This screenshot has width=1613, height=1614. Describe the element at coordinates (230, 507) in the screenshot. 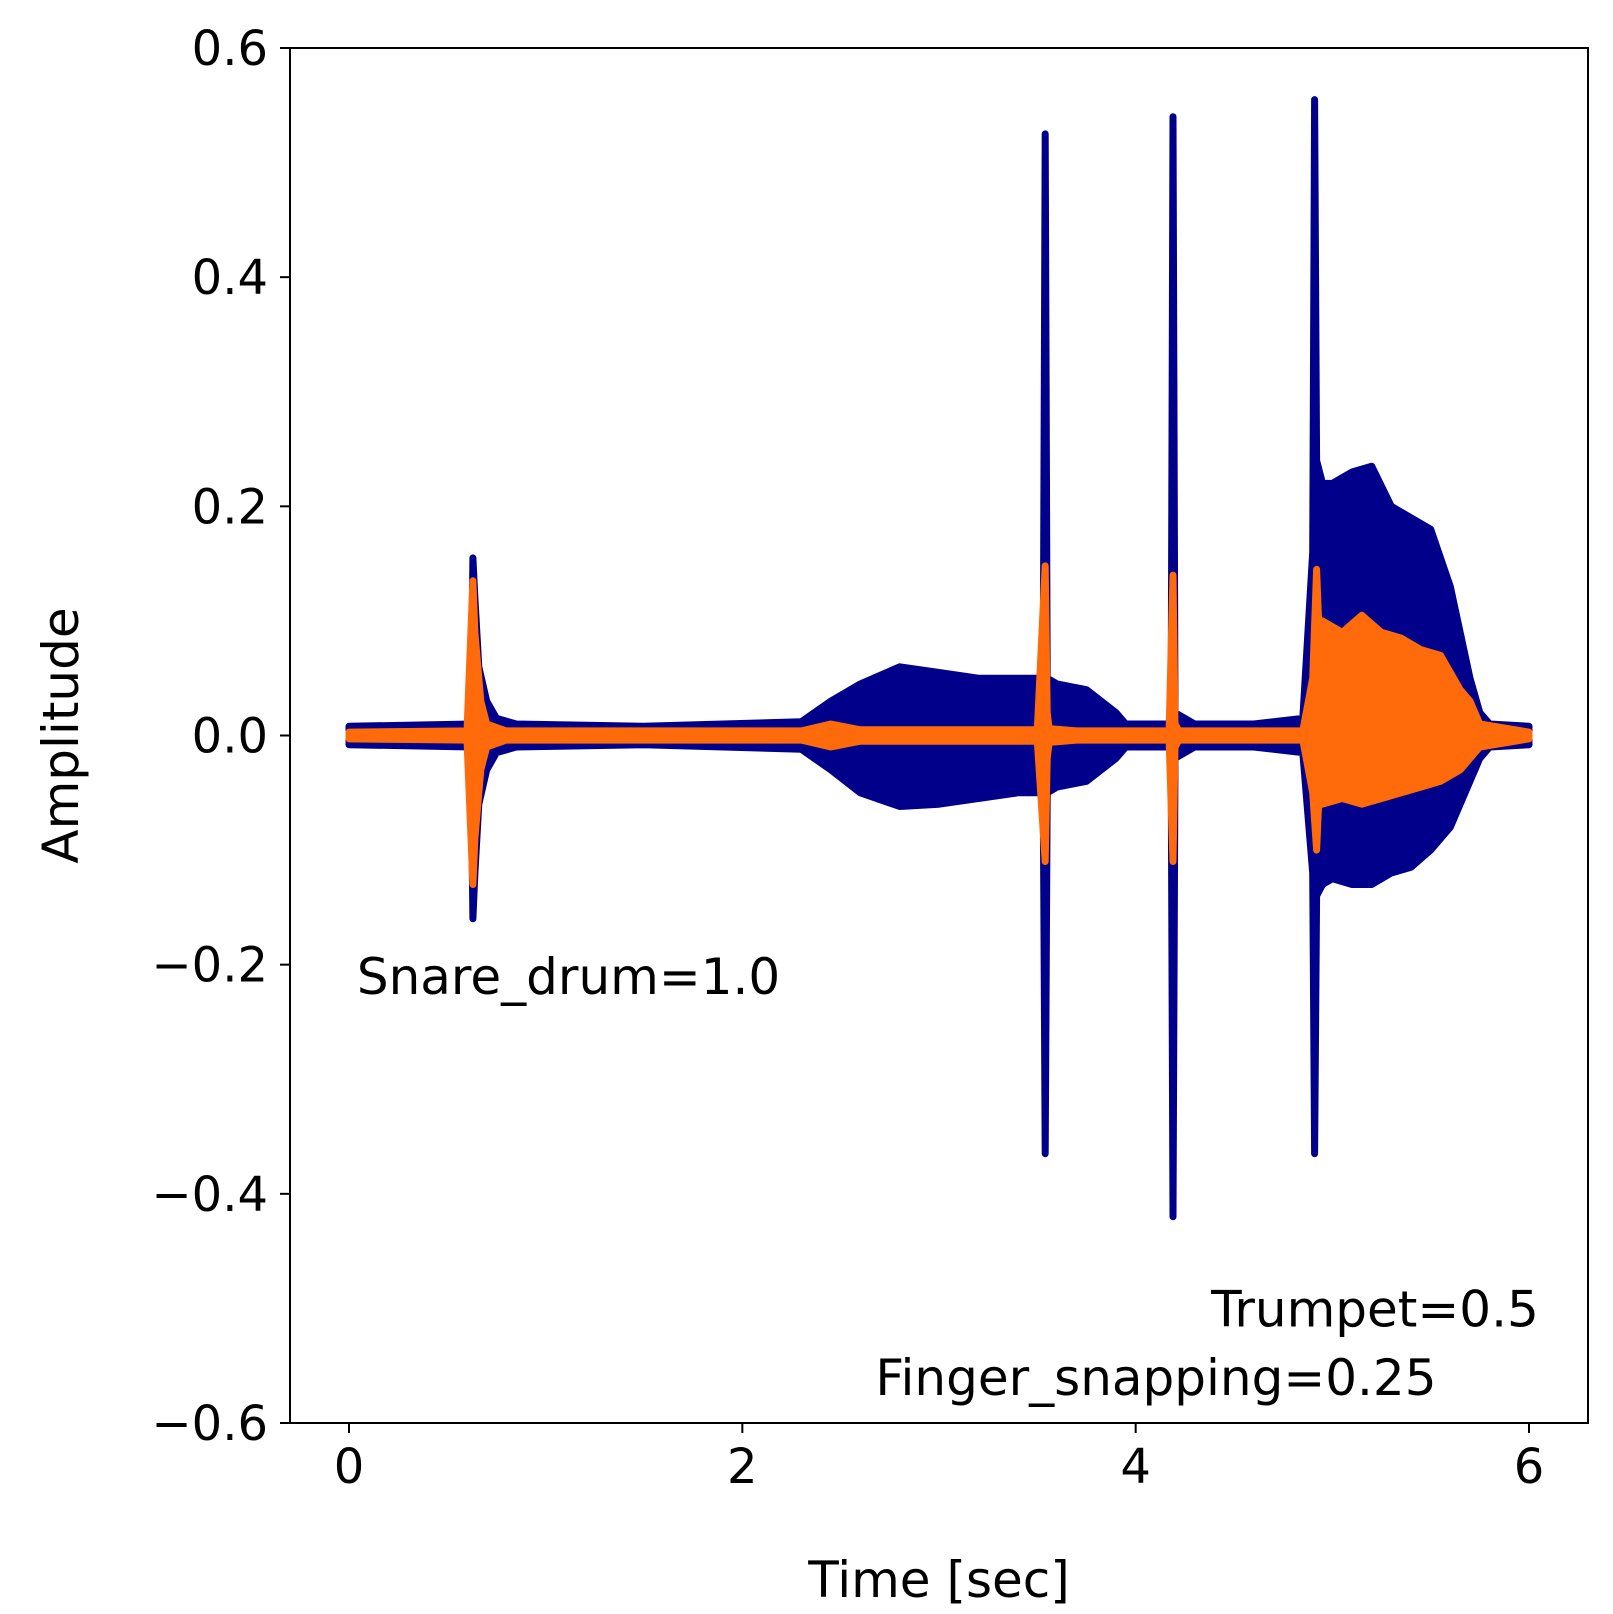

I see `y-tick-label: 0.2` at that location.